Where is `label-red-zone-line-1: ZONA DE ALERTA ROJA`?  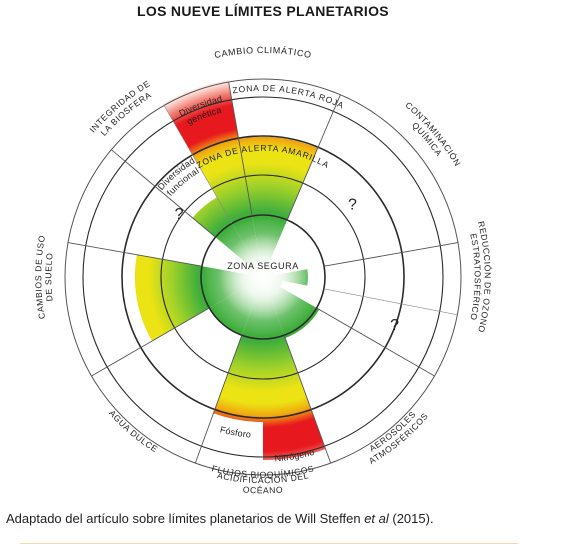
label-red-zone-line-1: ZONA DE ALERTA ROJA is located at coordinates (289, 97).